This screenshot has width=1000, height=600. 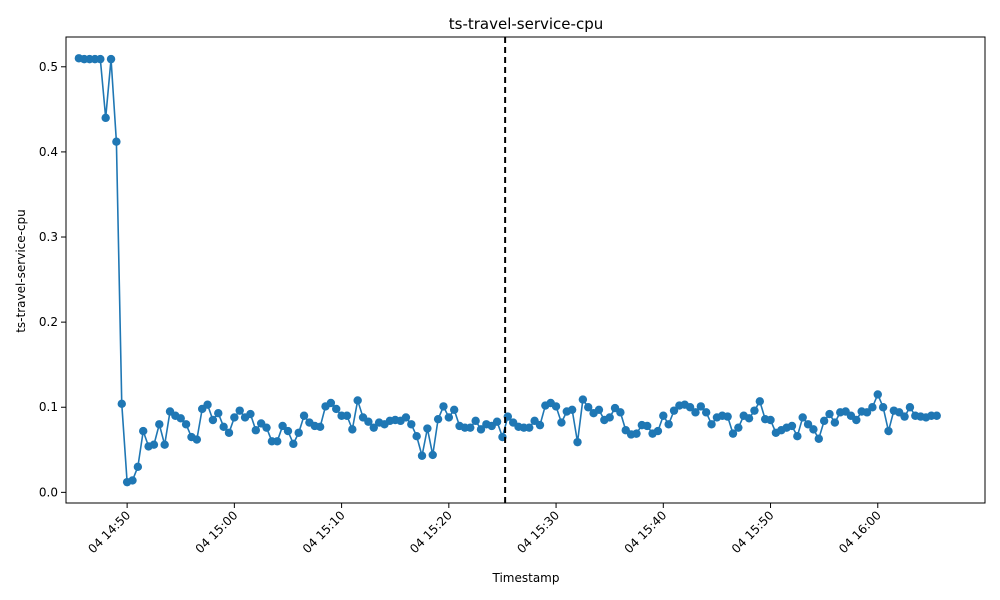 What do you see at coordinates (21, 271) in the screenshot?
I see `y-axis-title: ts-travel-service-cpu` at bounding box center [21, 271].